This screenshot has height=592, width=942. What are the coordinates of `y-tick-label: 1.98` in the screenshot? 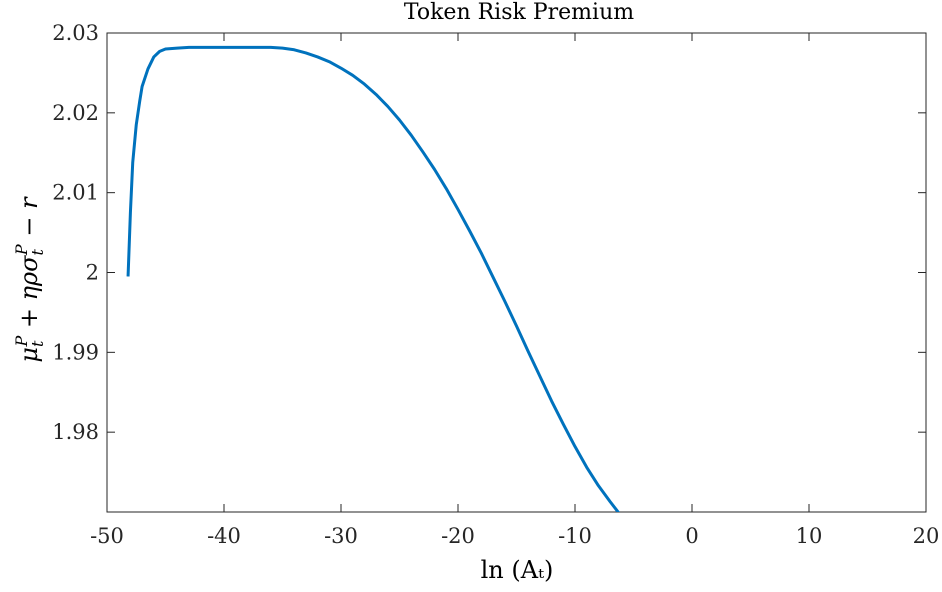 It's located at (75, 432).